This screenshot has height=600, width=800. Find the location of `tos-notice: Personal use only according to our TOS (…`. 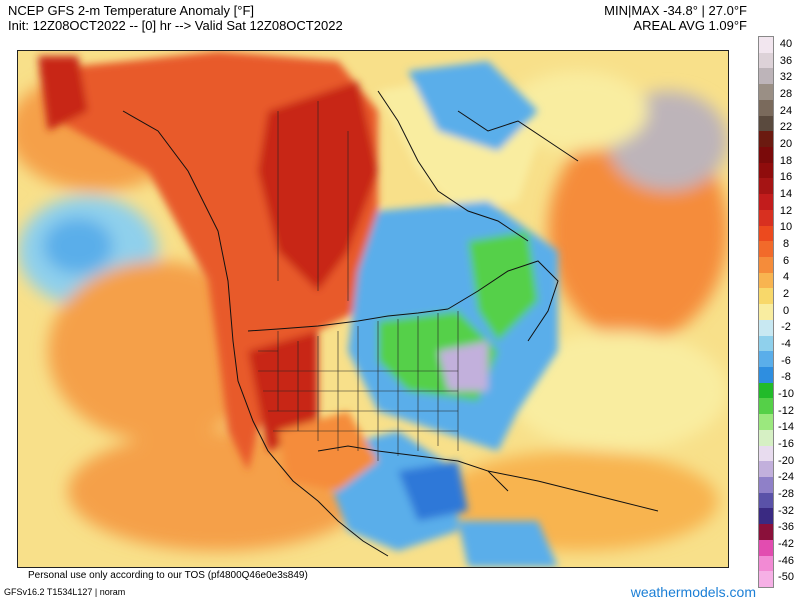

tos-notice: Personal use only according to our TOS (… is located at coordinates (168, 575).